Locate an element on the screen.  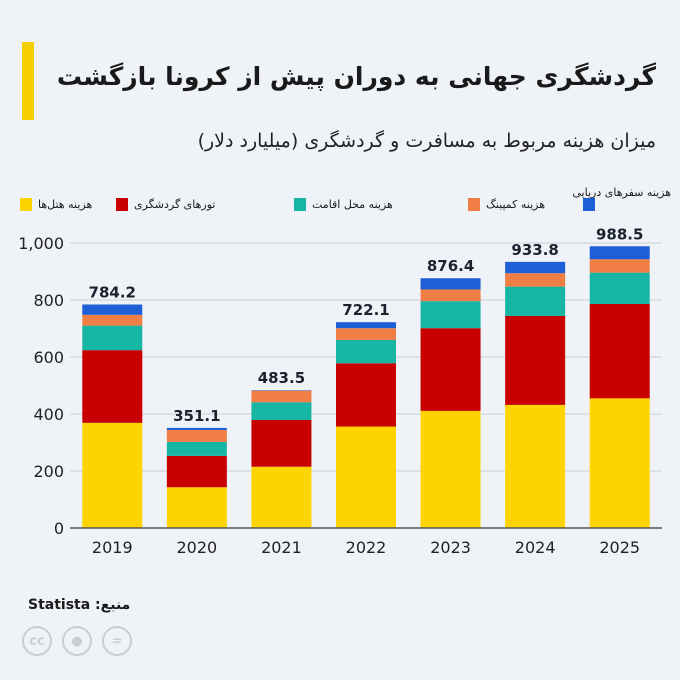
x-tick-label: 2025 is located at coordinates (619, 547).